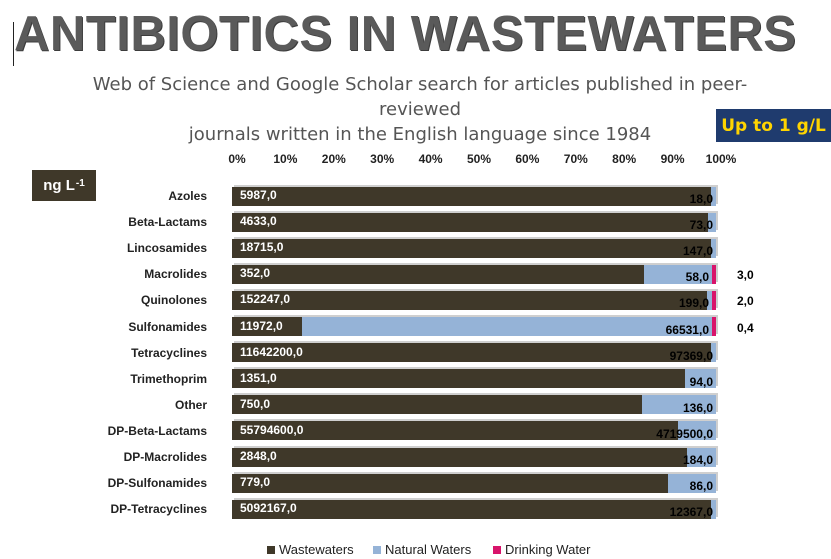 The width and height of the screenshot is (831, 559). Describe the element at coordinates (166, 248) in the screenshot. I see `category-label: Lincosamides` at that location.